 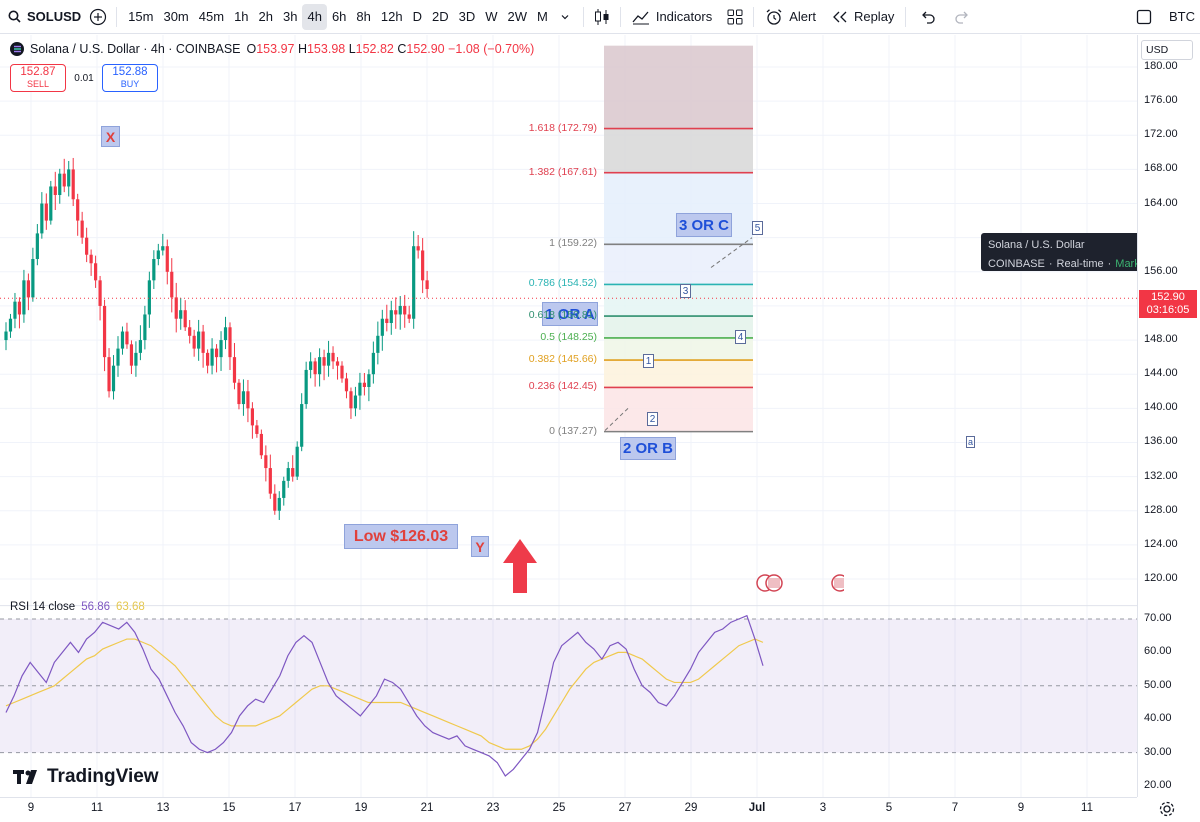 What do you see at coordinates (440, 16) in the screenshot?
I see `interval-2d: 2D` at bounding box center [440, 16].